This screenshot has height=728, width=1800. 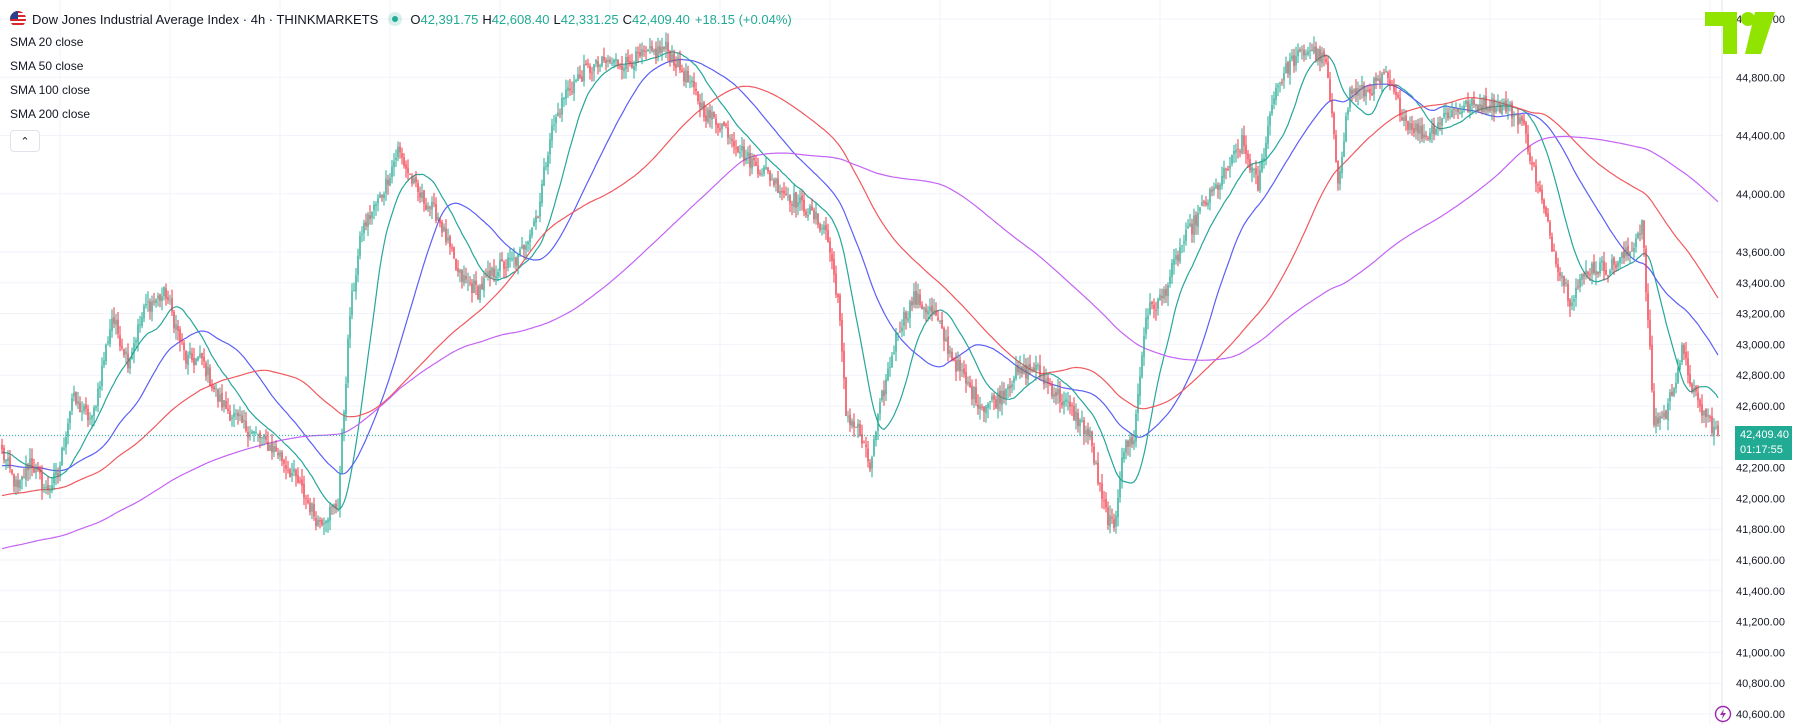 What do you see at coordinates (1760, 284) in the screenshot?
I see `price-tick-label: 43,400.00` at bounding box center [1760, 284].